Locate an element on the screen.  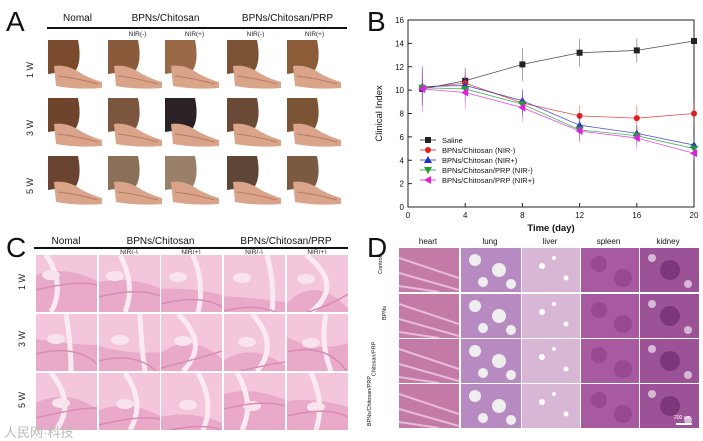
panel-c-header-line is located at coordinates (191, 248).